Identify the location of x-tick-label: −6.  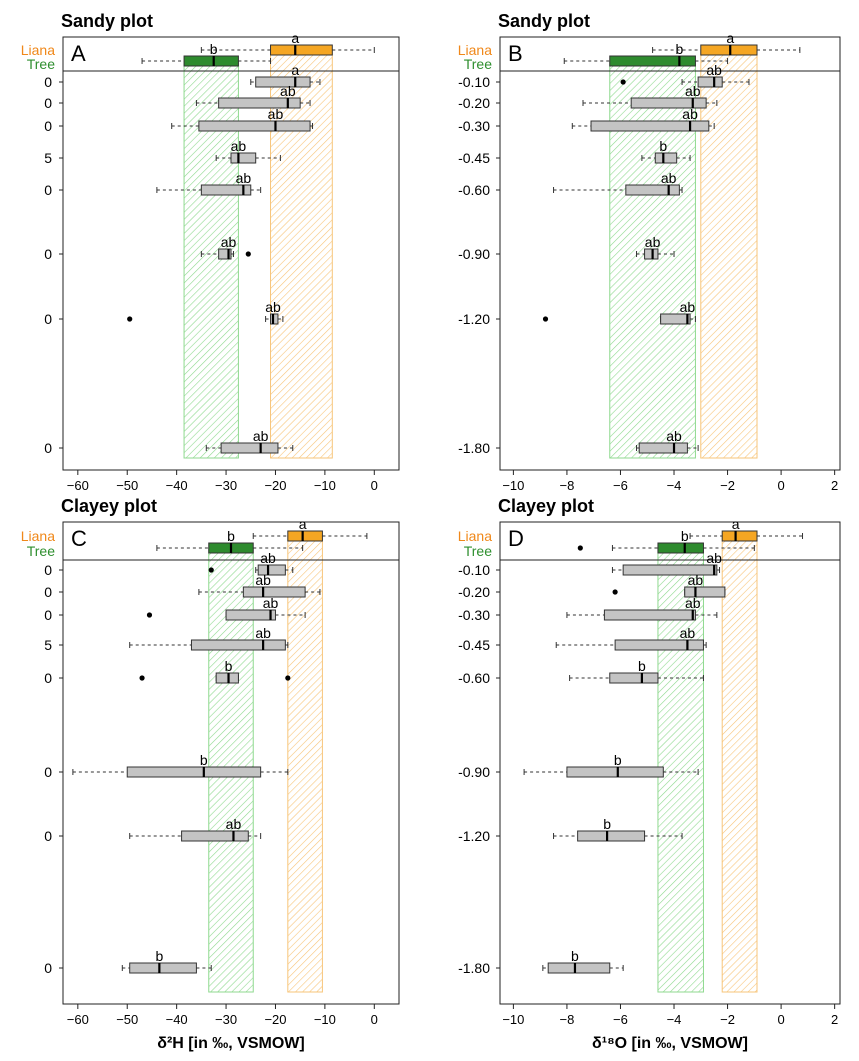
(620, 1019).